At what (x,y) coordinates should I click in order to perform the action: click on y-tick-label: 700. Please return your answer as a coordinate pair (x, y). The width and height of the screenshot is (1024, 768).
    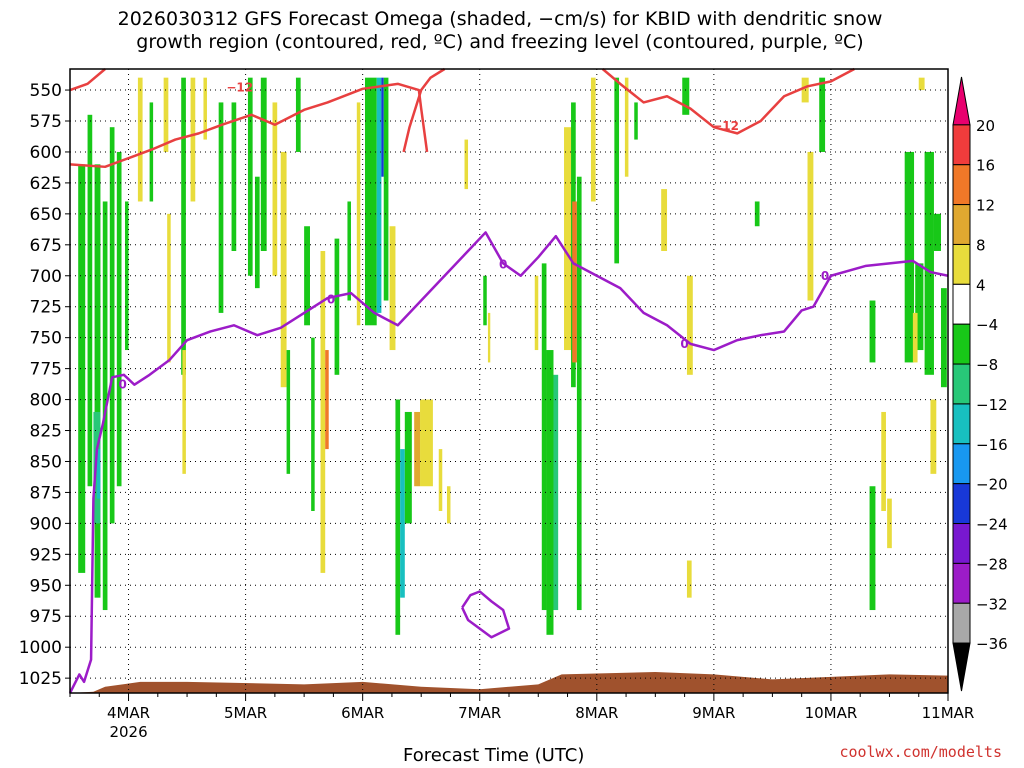
    Looking at the image, I should click on (46, 277).